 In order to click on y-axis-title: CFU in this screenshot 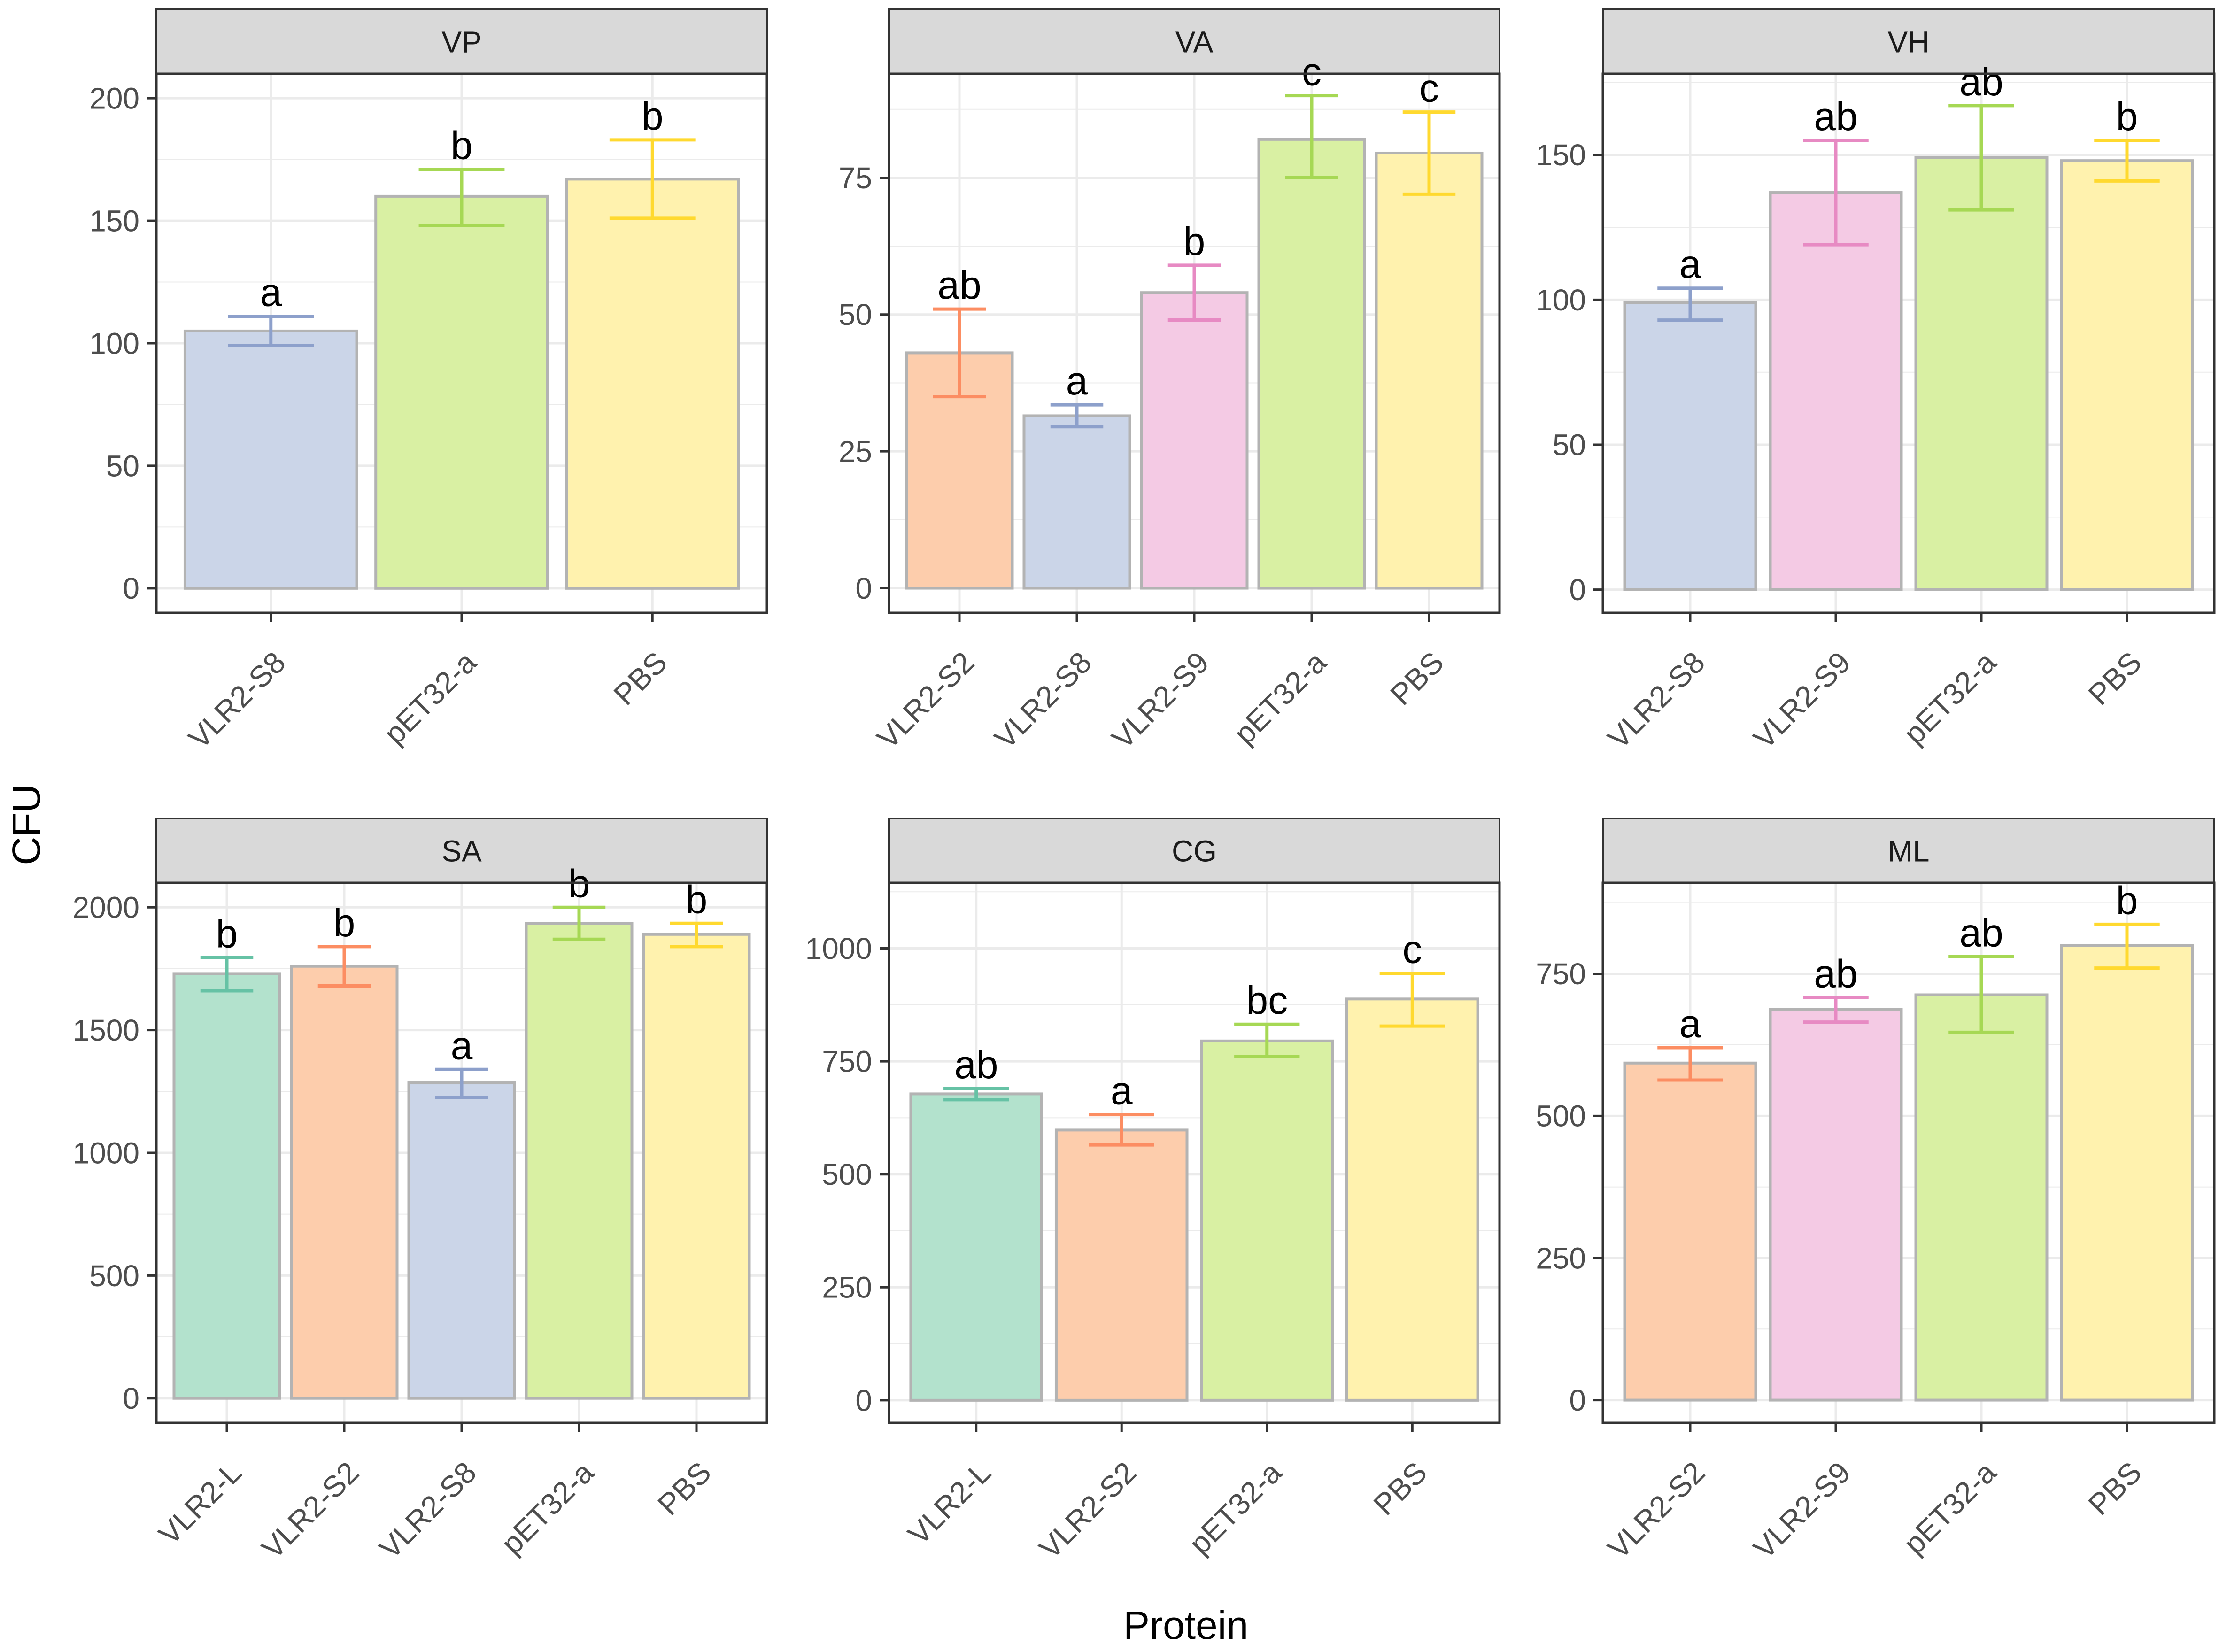, I will do `click(26, 824)`.